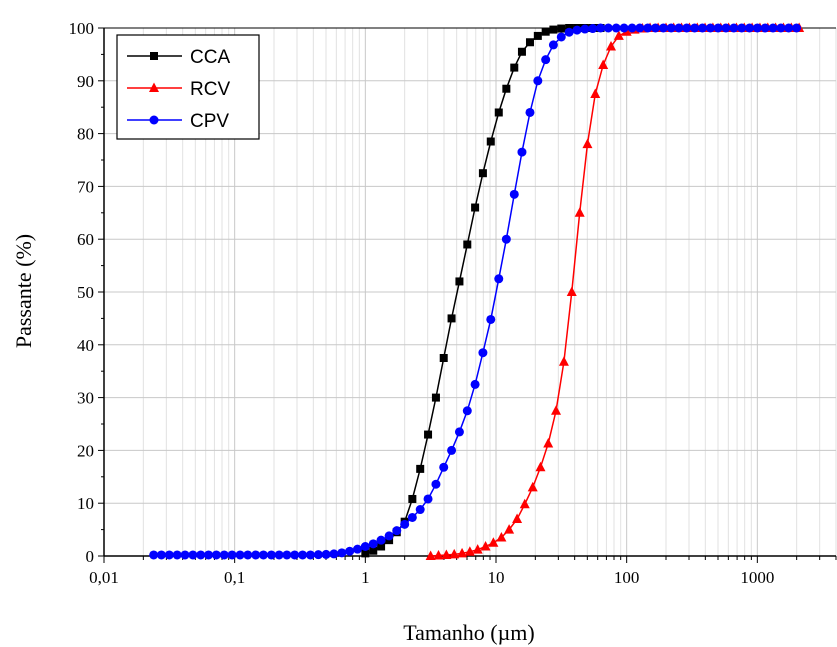  I want to click on x-axis-title: Tamanho (µm), so click(468, 632).